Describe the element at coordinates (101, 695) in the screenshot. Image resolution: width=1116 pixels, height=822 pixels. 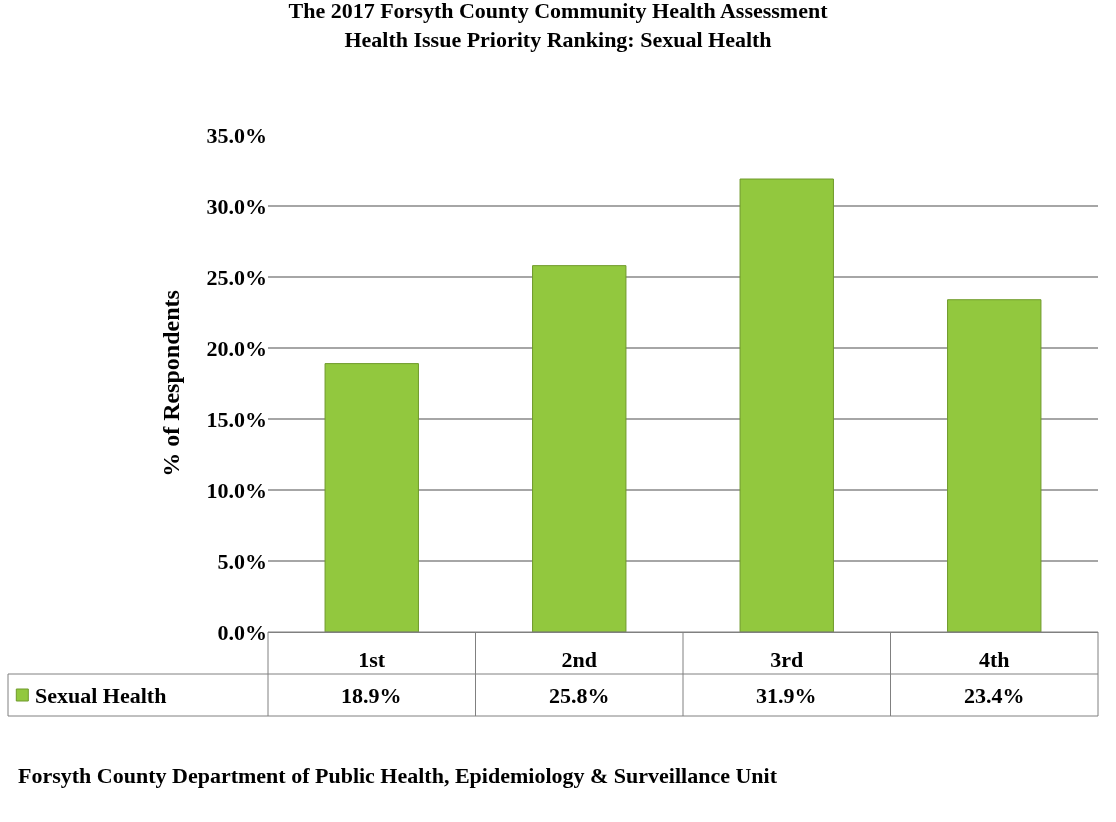
I see `legend-label: Sexual Health` at that location.